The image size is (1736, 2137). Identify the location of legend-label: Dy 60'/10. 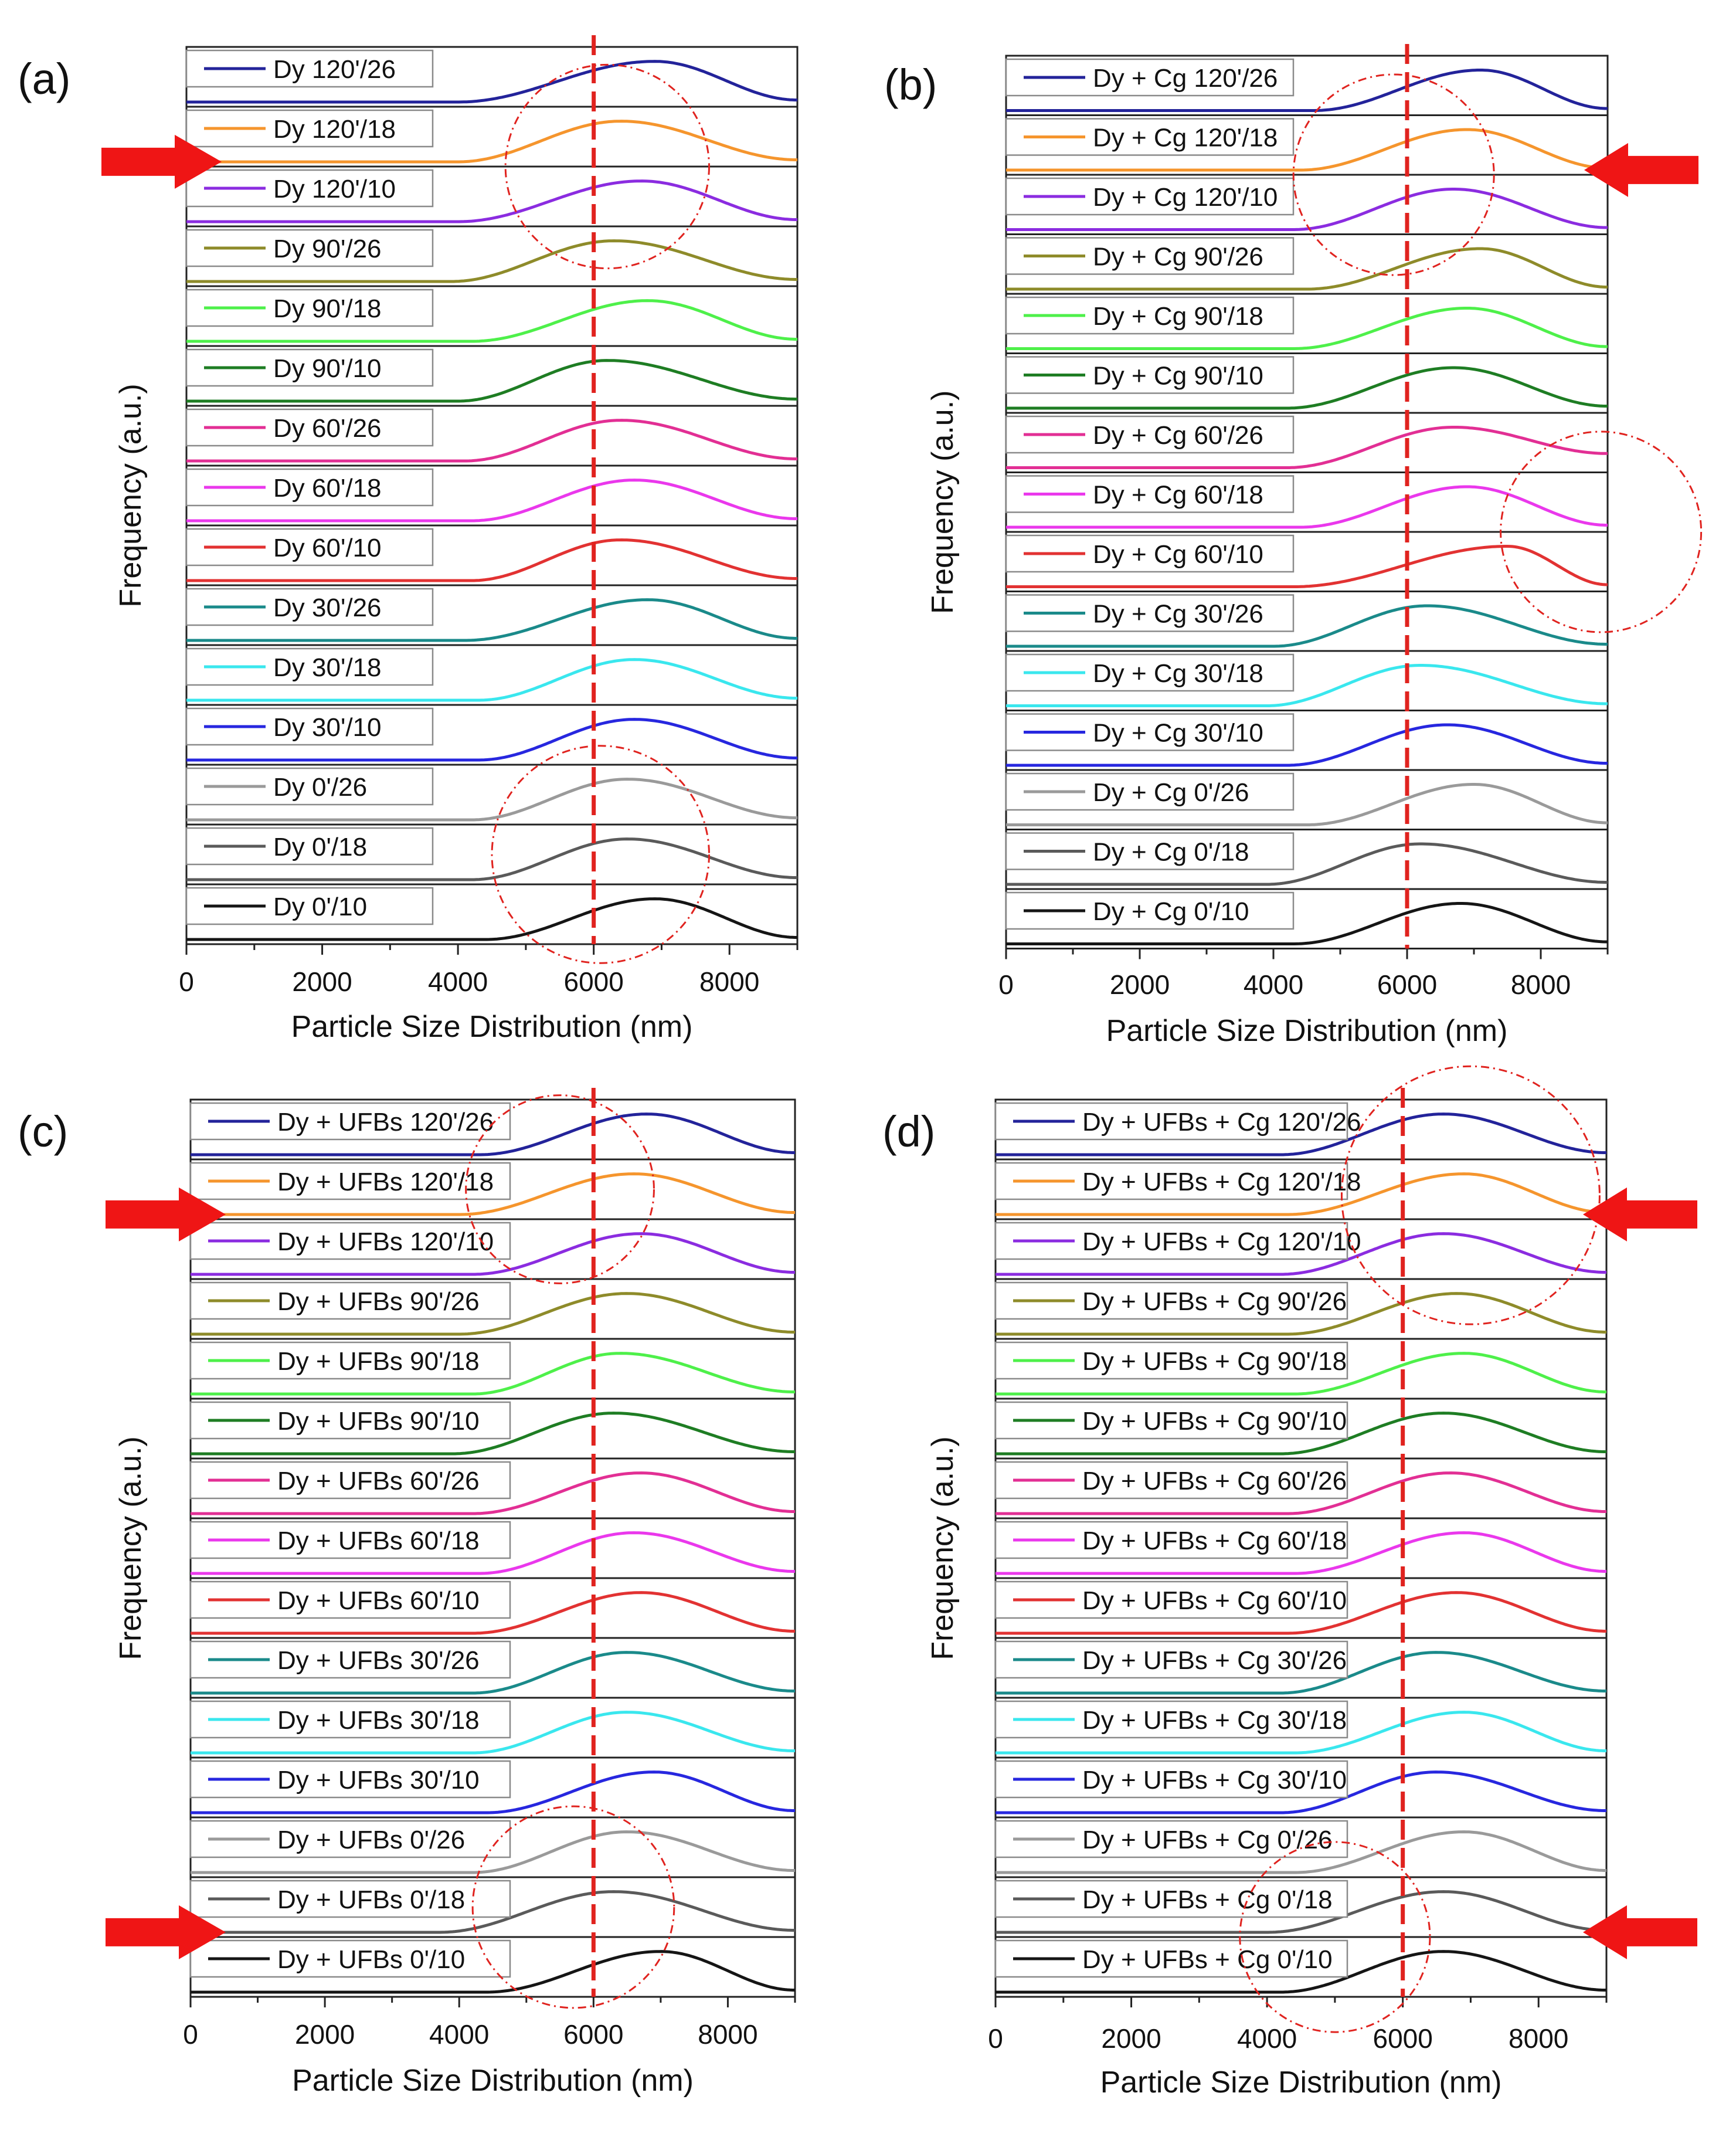
(327, 548).